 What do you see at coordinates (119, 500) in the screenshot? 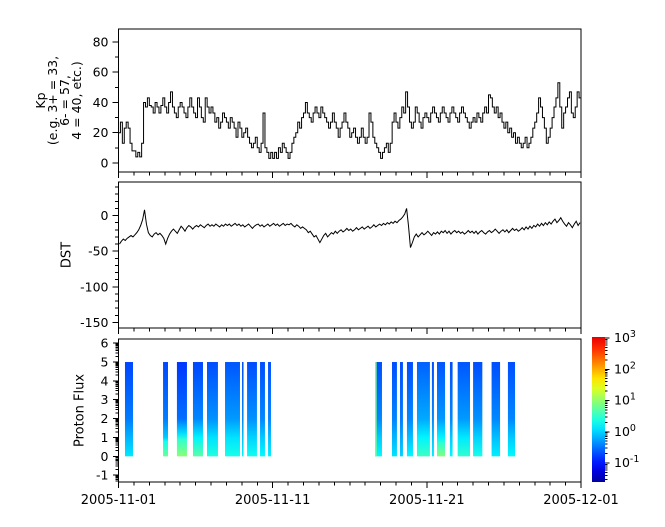
I see `date-label: 2005-11-01` at bounding box center [119, 500].